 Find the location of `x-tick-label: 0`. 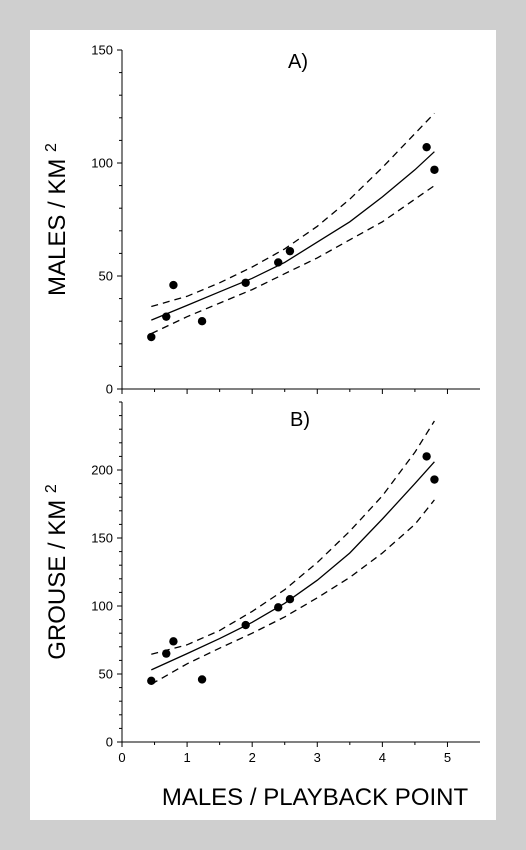

x-tick-label: 0 is located at coordinates (121, 757).